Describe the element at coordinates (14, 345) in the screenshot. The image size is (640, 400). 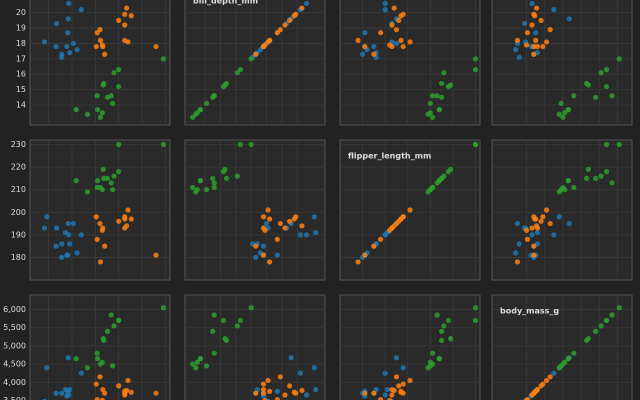
I see `y-tick-label: 5,000` at that location.